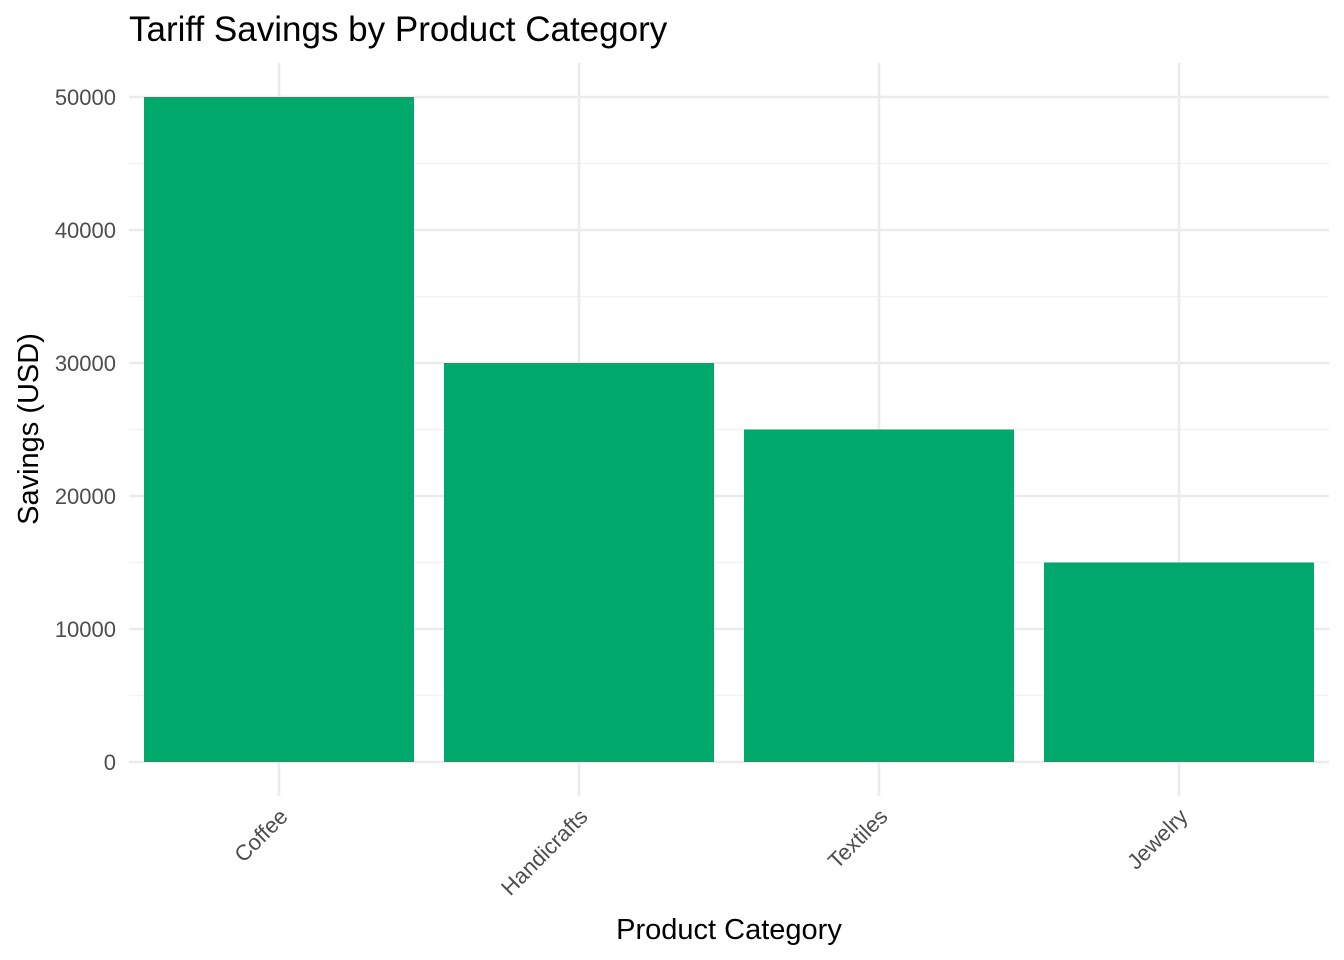  What do you see at coordinates (85, 230) in the screenshot?
I see `y-tick-label: 40000` at bounding box center [85, 230].